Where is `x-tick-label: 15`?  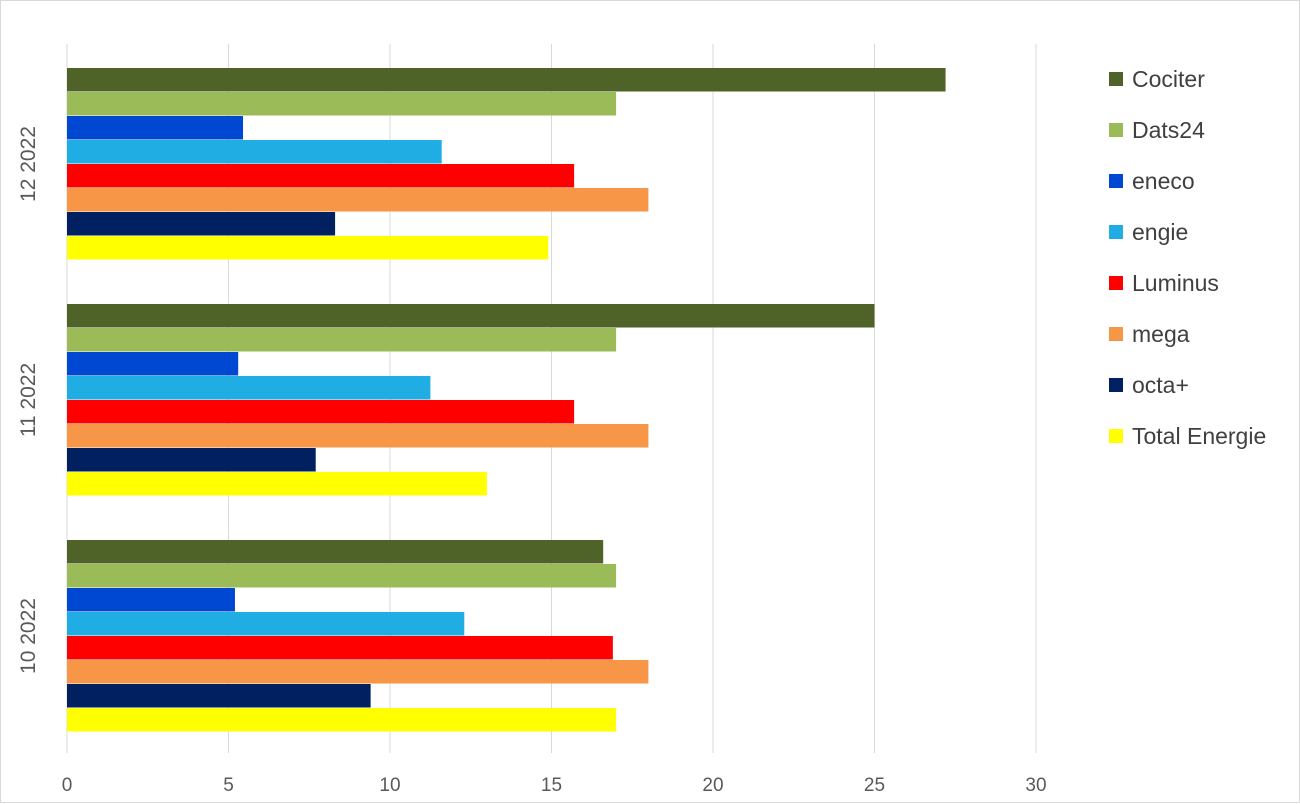 x-tick-label: 15 is located at coordinates (551, 785).